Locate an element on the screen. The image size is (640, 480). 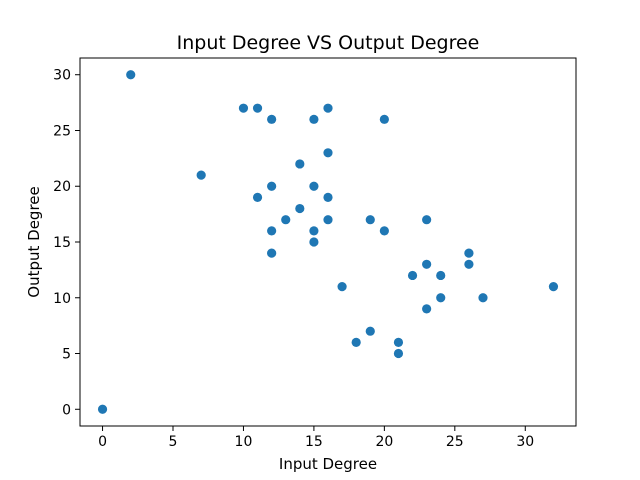
x-tick-label: 5 is located at coordinates (173, 442).